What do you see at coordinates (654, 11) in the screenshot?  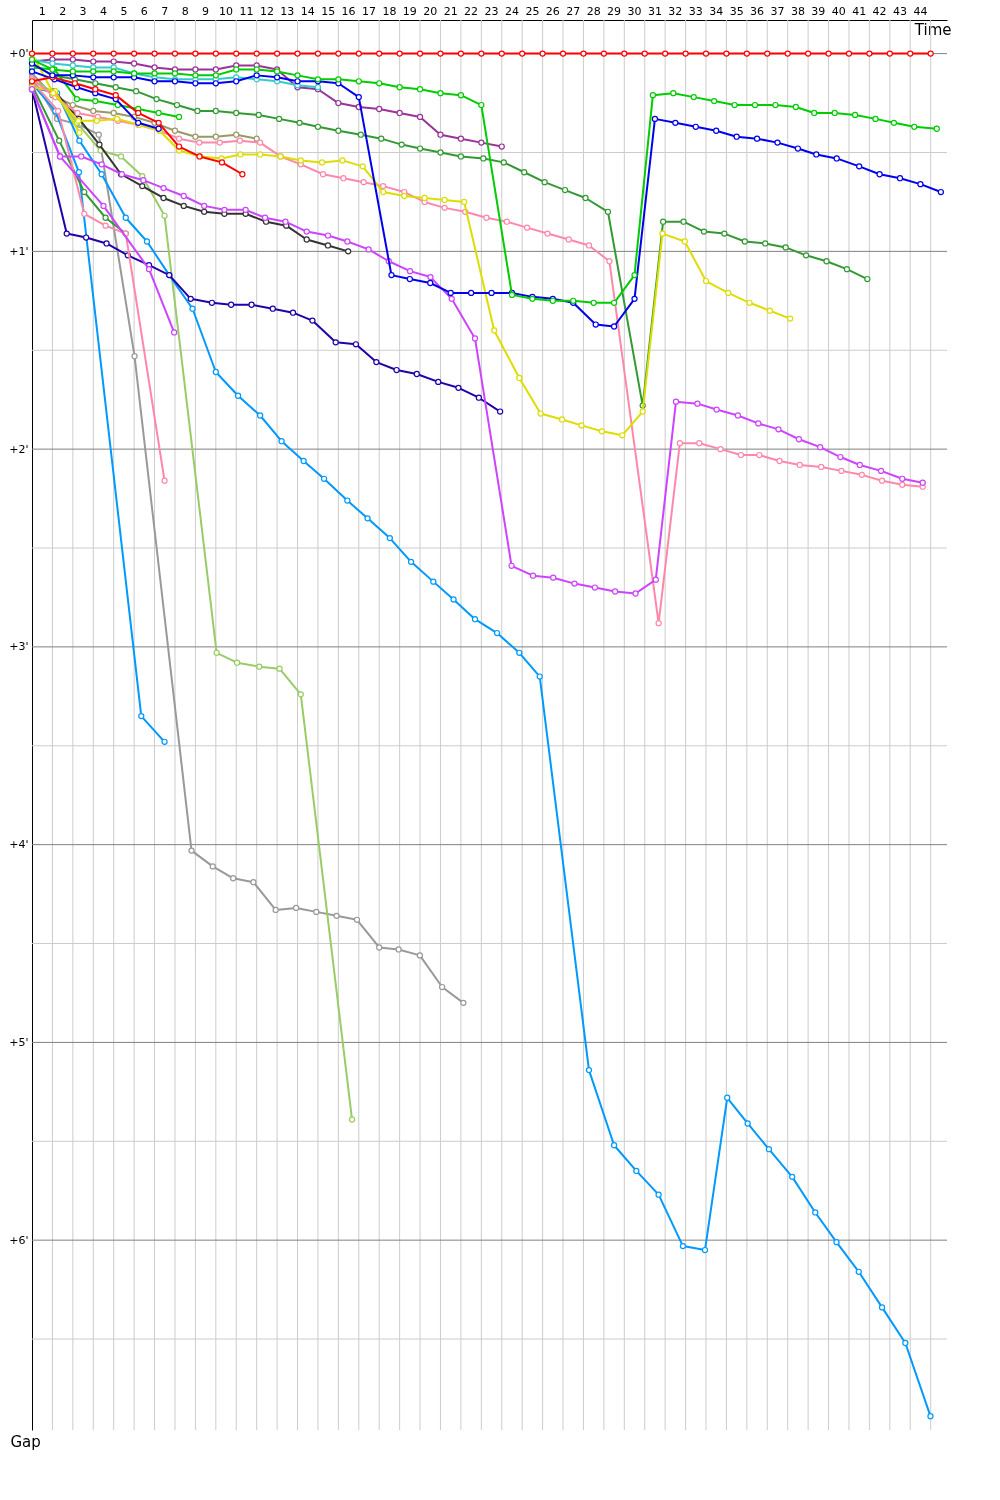 I see `x-tick-label: 31` at bounding box center [654, 11].